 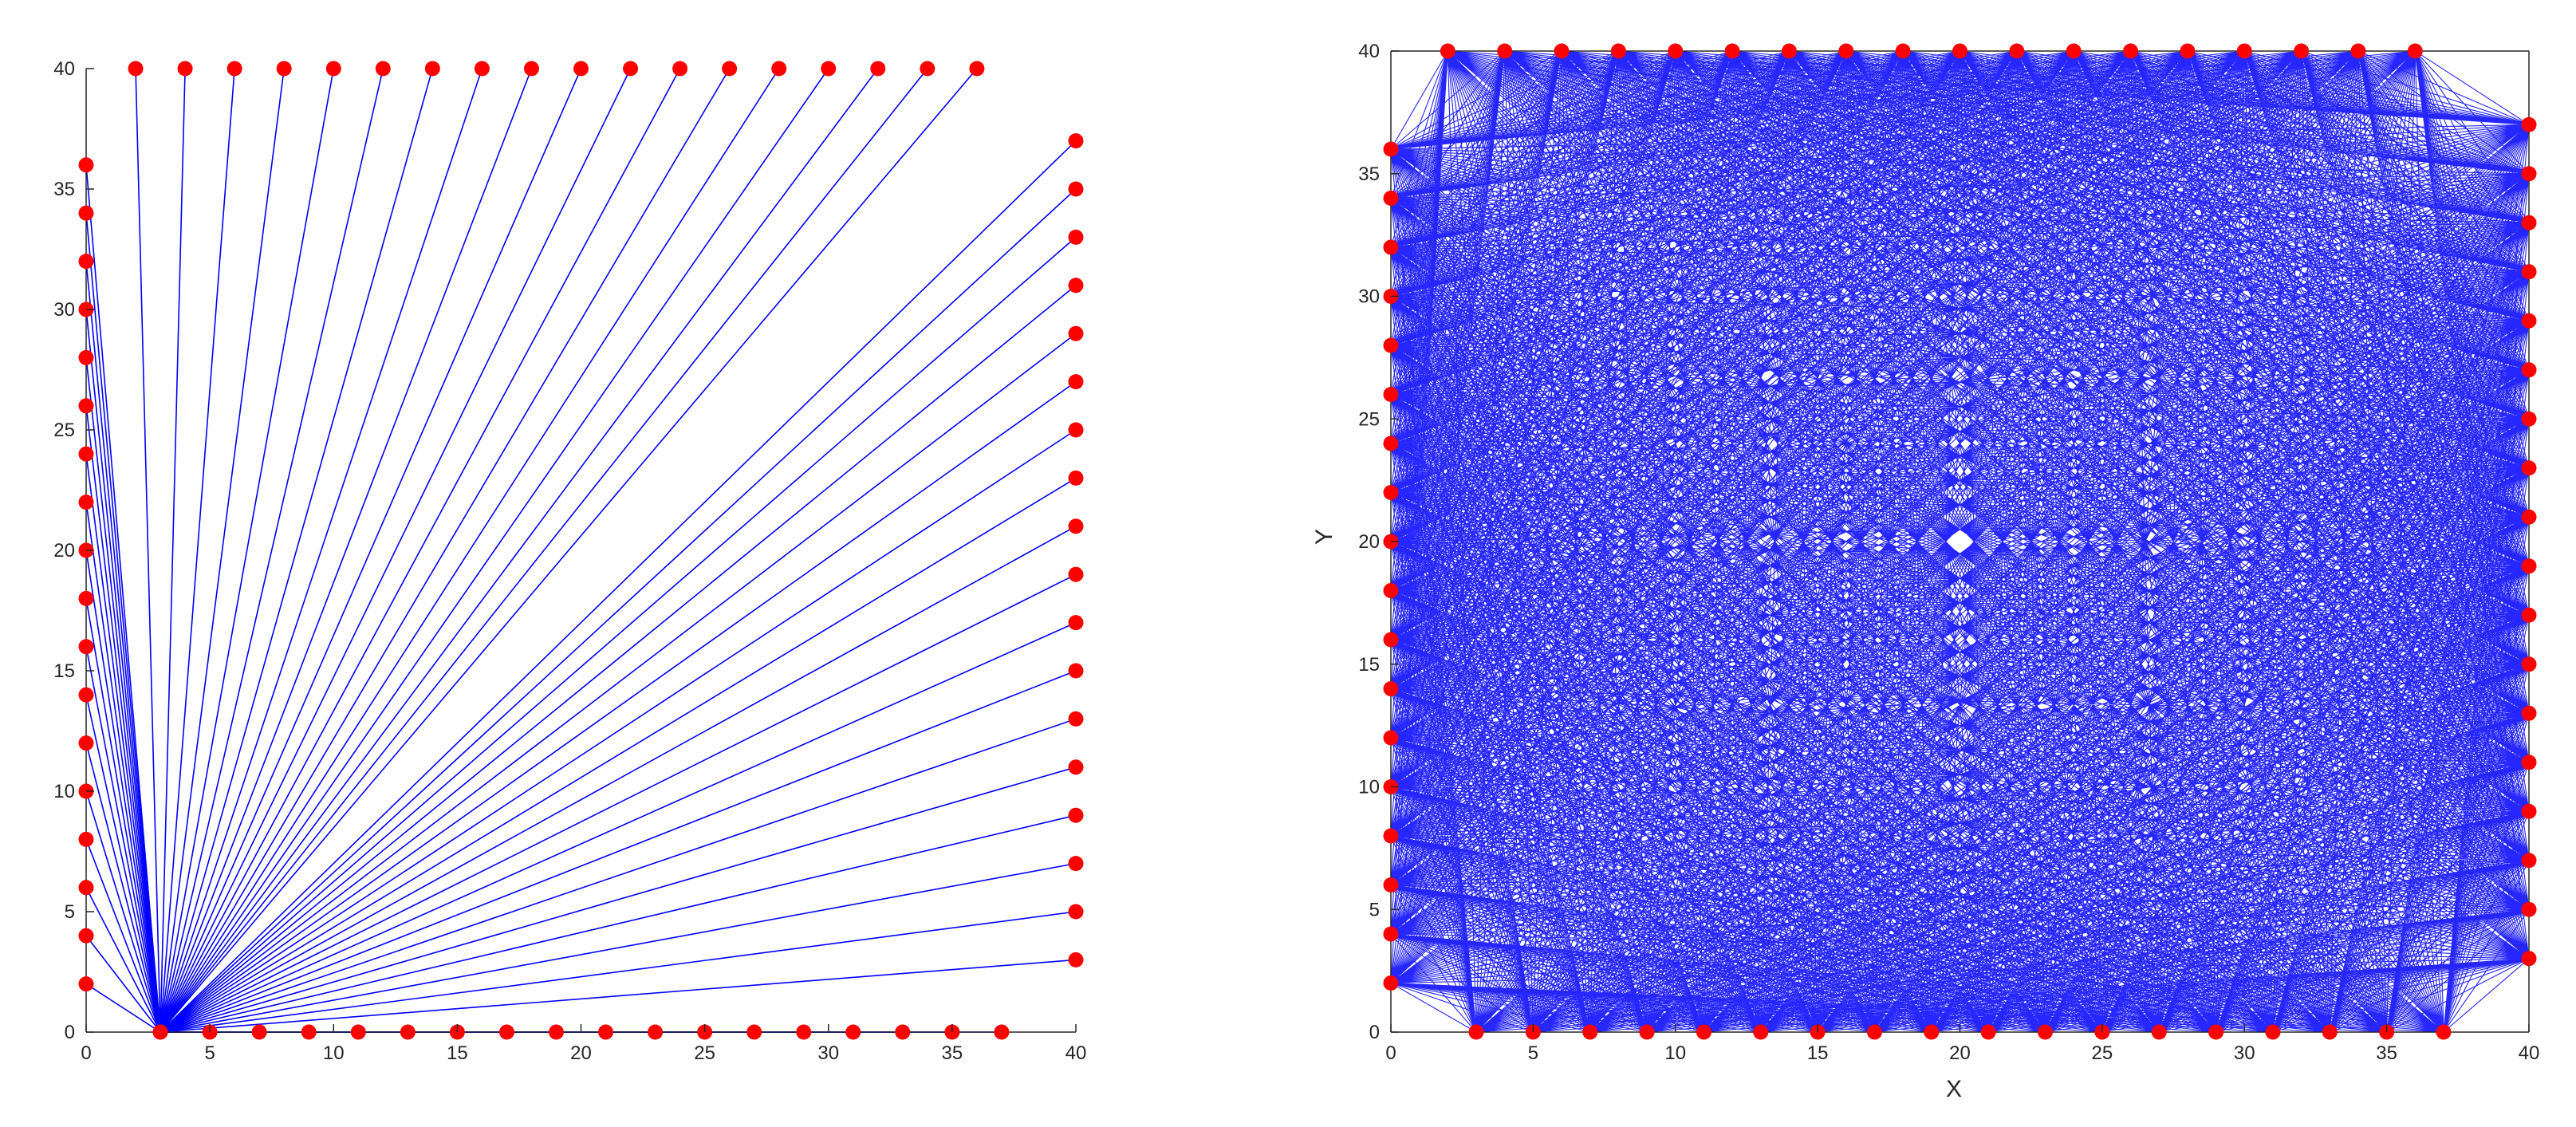 I want to click on right-plot-ylabel: Y, so click(x=1324, y=537).